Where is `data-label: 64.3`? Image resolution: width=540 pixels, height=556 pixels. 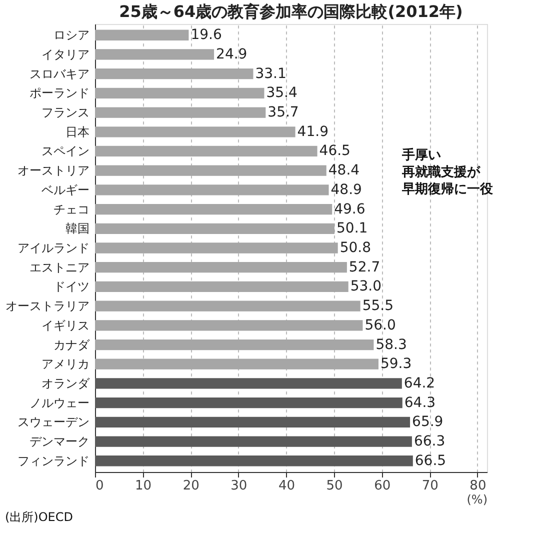 data-label: 64.3 is located at coordinates (420, 402).